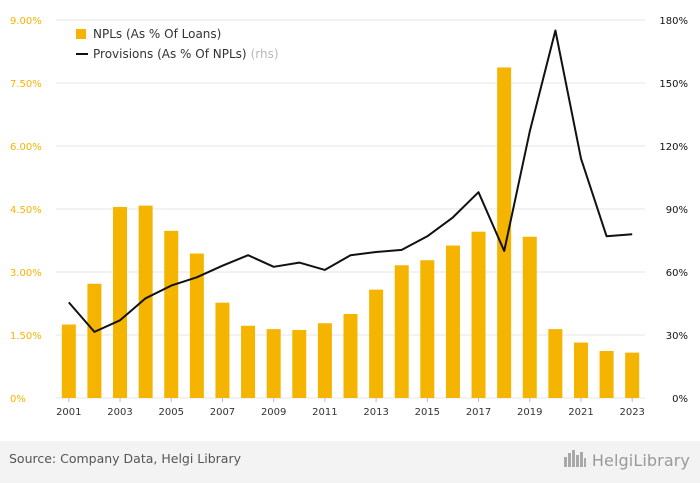 This screenshot has height=483, width=700. Describe the element at coordinates (26, 336) in the screenshot. I see `left-tick-label: 1.50%` at that location.